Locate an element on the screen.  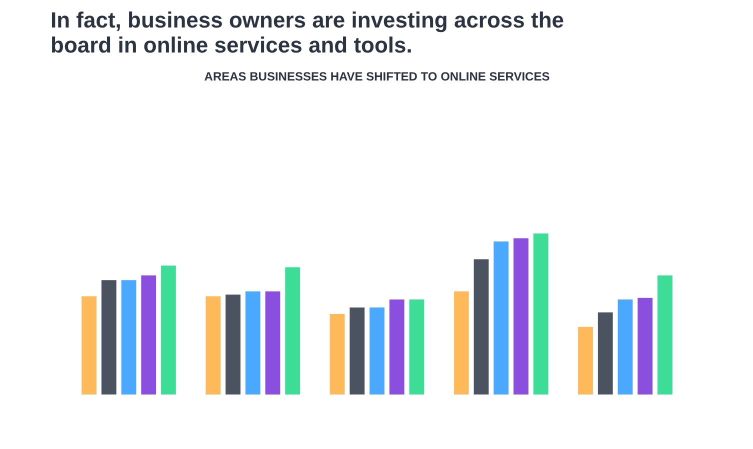
chart-title: In fact, business owners are investing across the board in online services and tools. is located at coordinates (307, 33).